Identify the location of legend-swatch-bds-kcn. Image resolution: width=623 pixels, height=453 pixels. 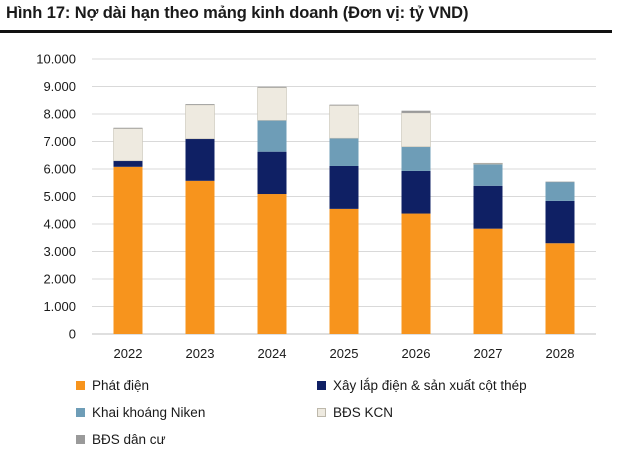
(321, 412).